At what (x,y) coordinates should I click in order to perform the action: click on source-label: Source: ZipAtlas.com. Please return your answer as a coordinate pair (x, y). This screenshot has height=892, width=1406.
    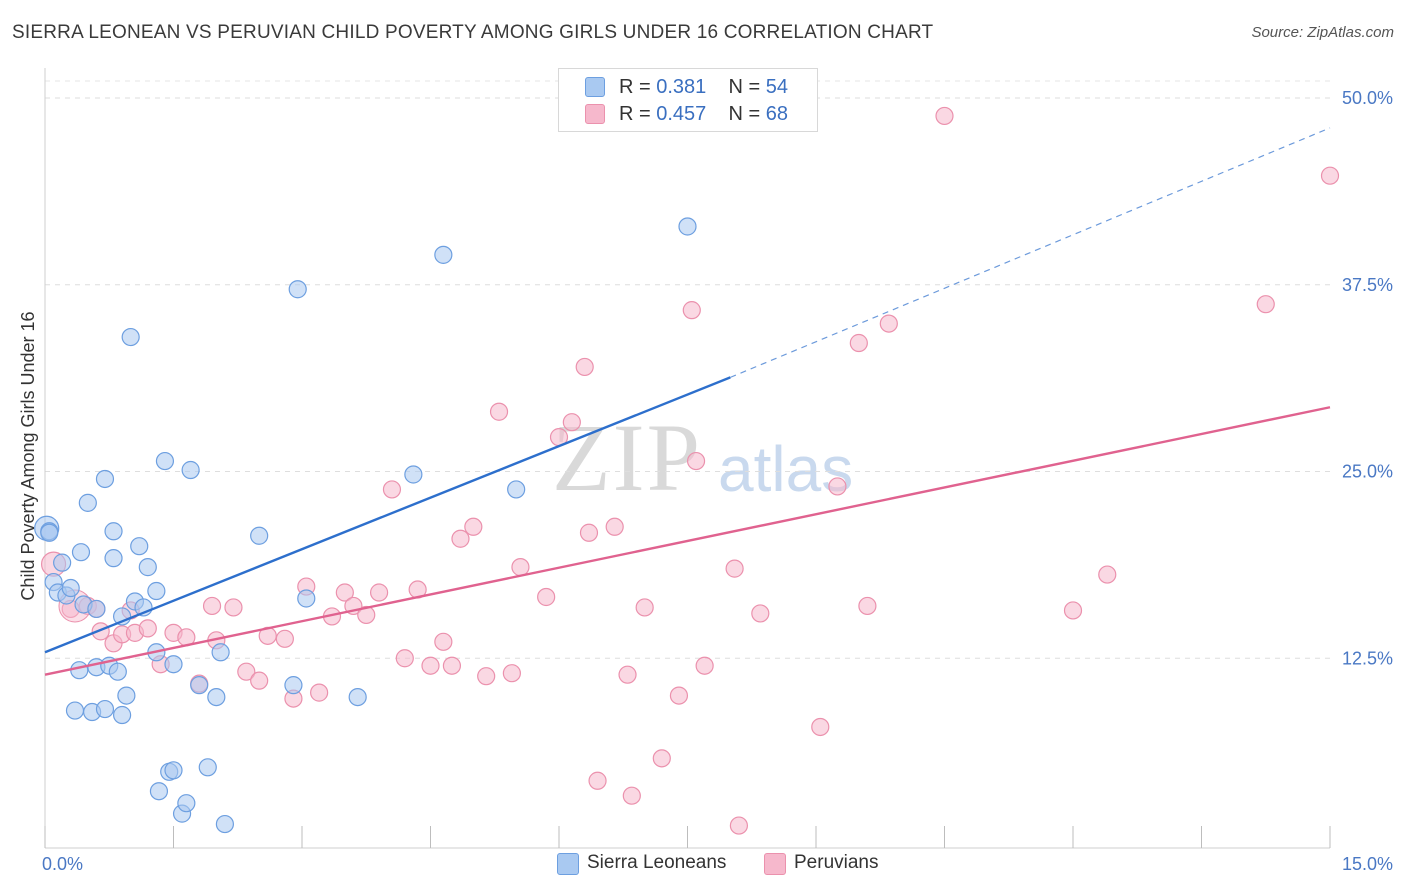
    Looking at the image, I should click on (1322, 32).